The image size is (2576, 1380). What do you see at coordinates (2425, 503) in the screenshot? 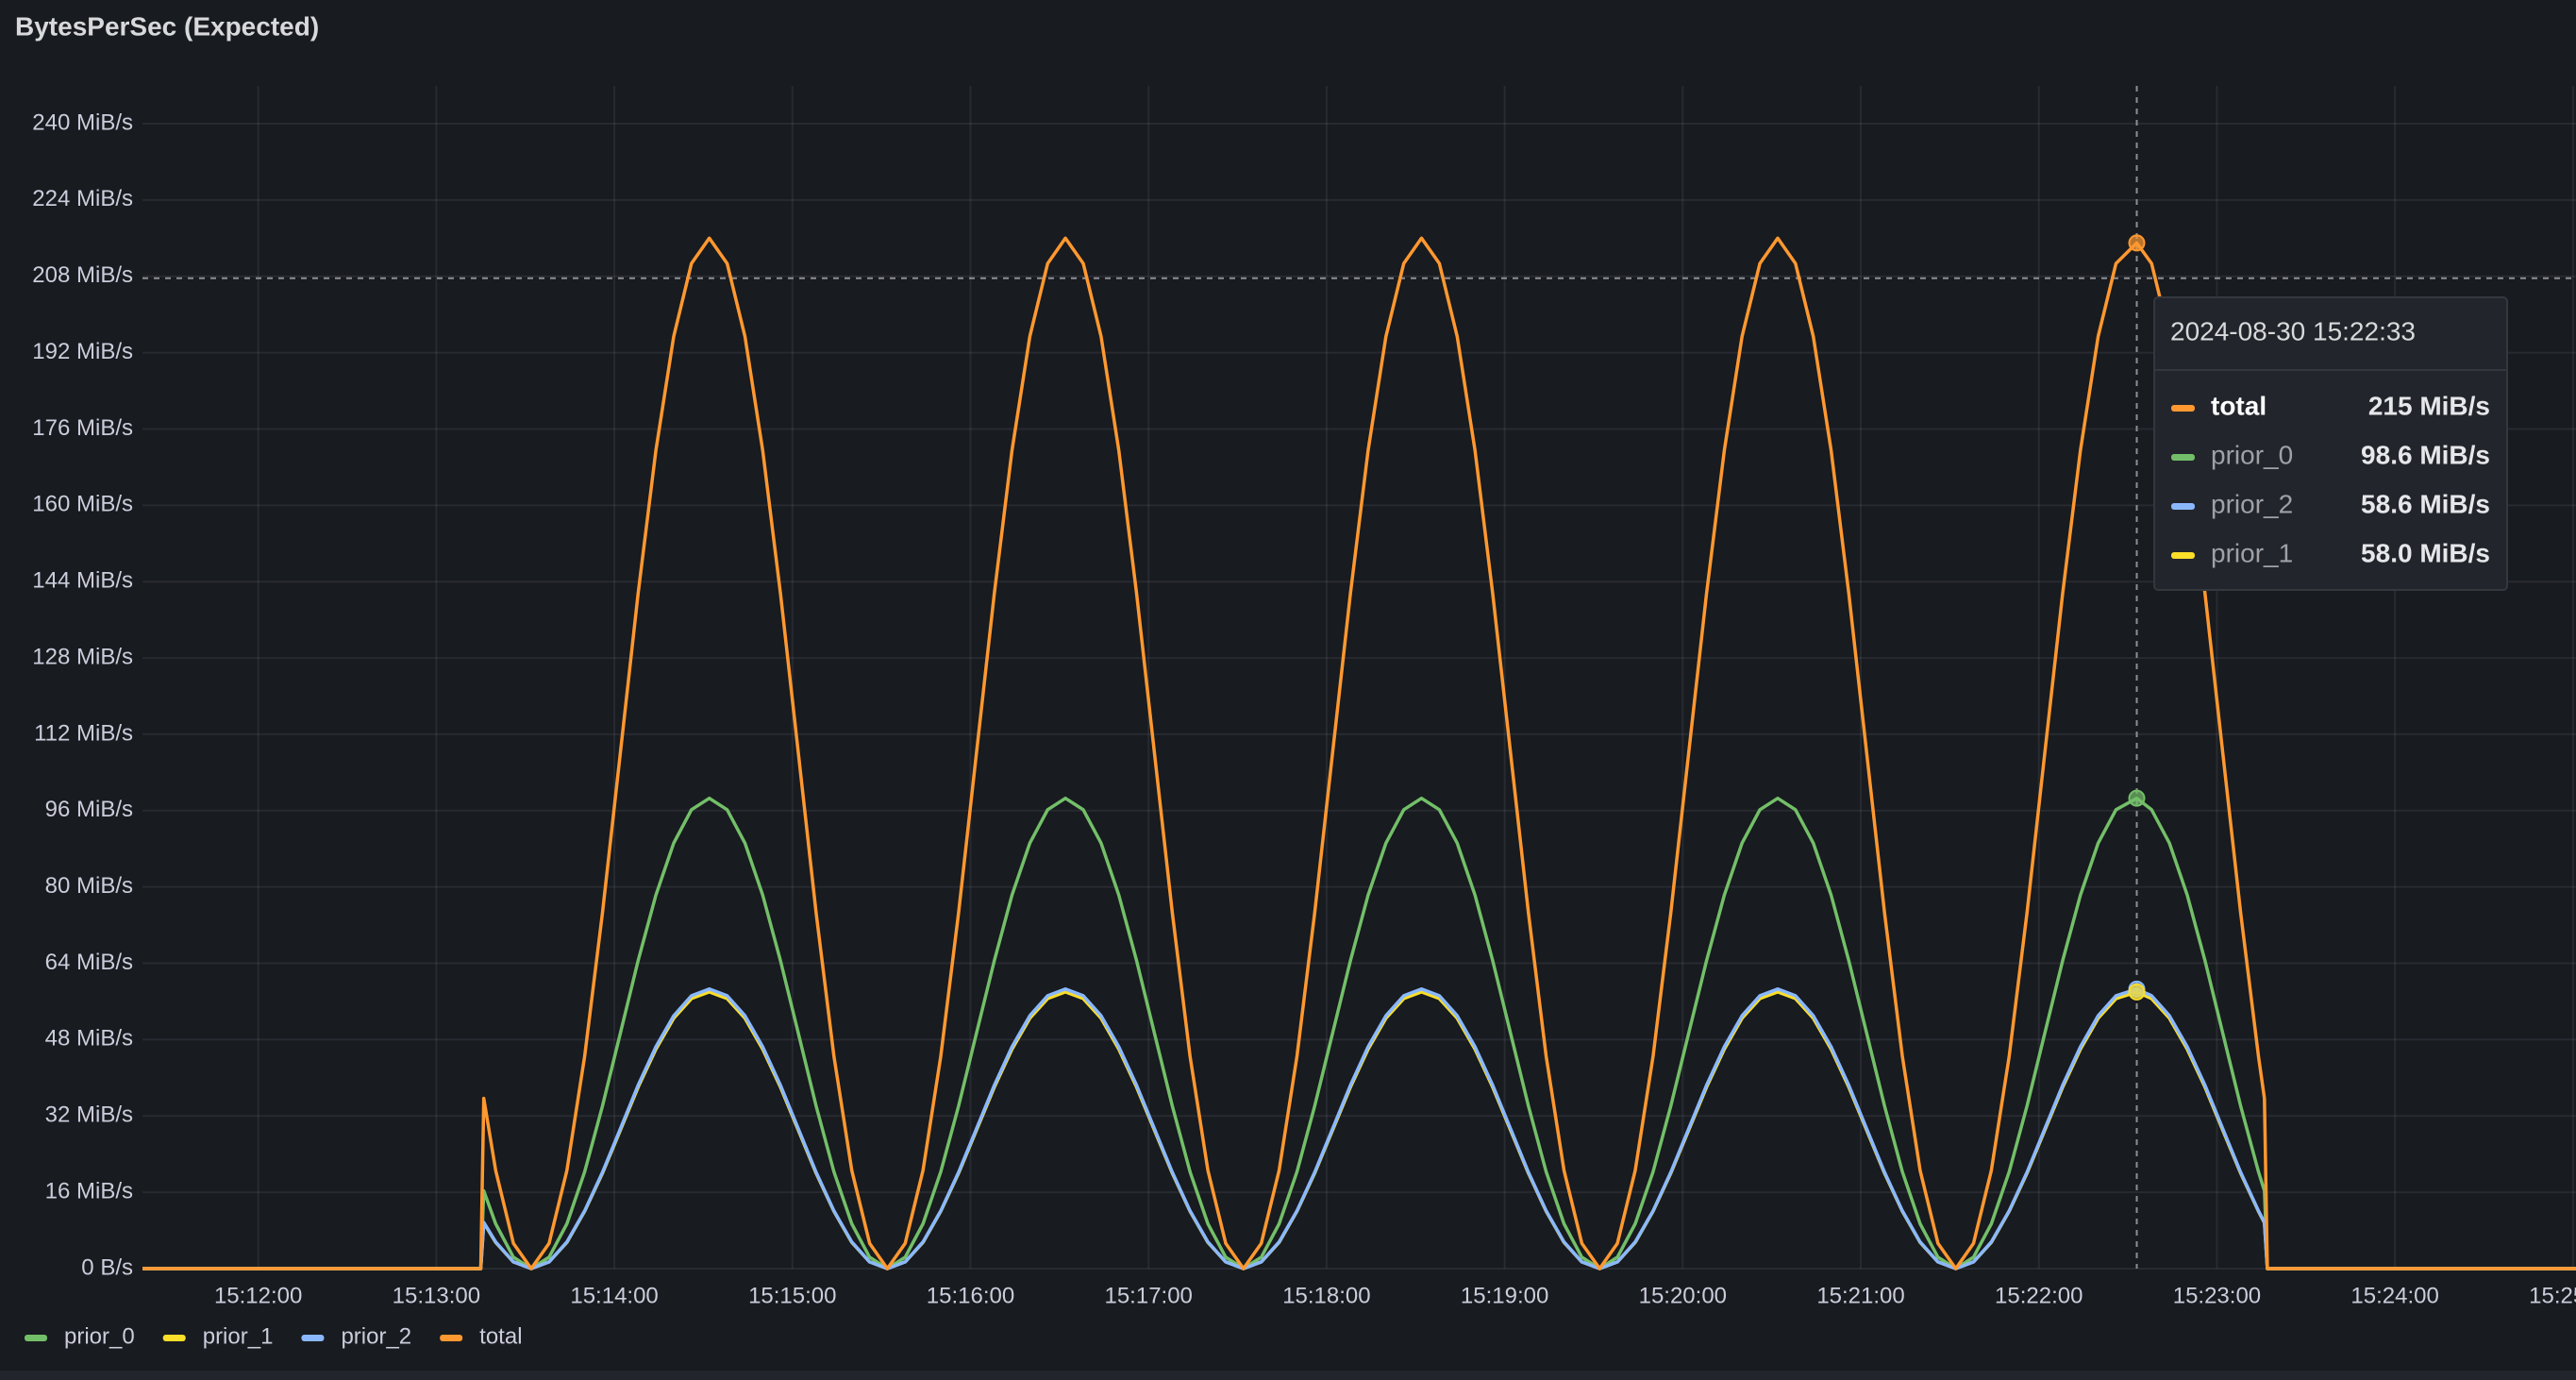
I see `tooltip-value: 58.6 MiB/s` at bounding box center [2425, 503].